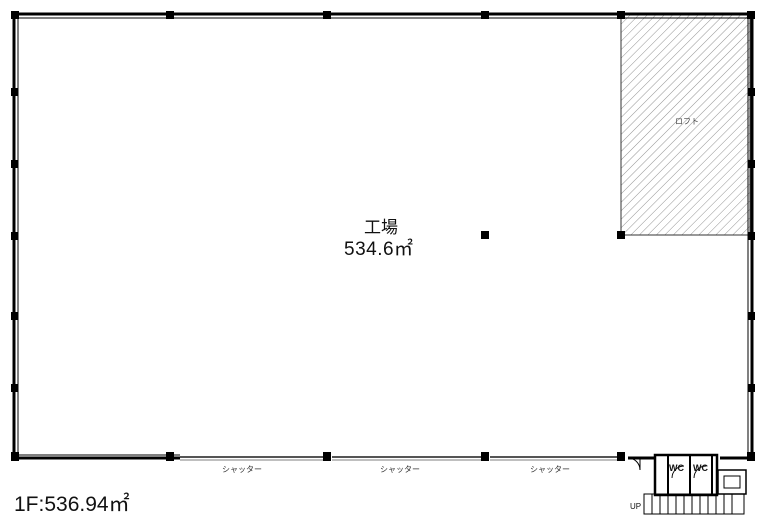 Image resolution: width=757 pixels, height=519 pixels. I want to click on entrance-door, so click(634, 464).